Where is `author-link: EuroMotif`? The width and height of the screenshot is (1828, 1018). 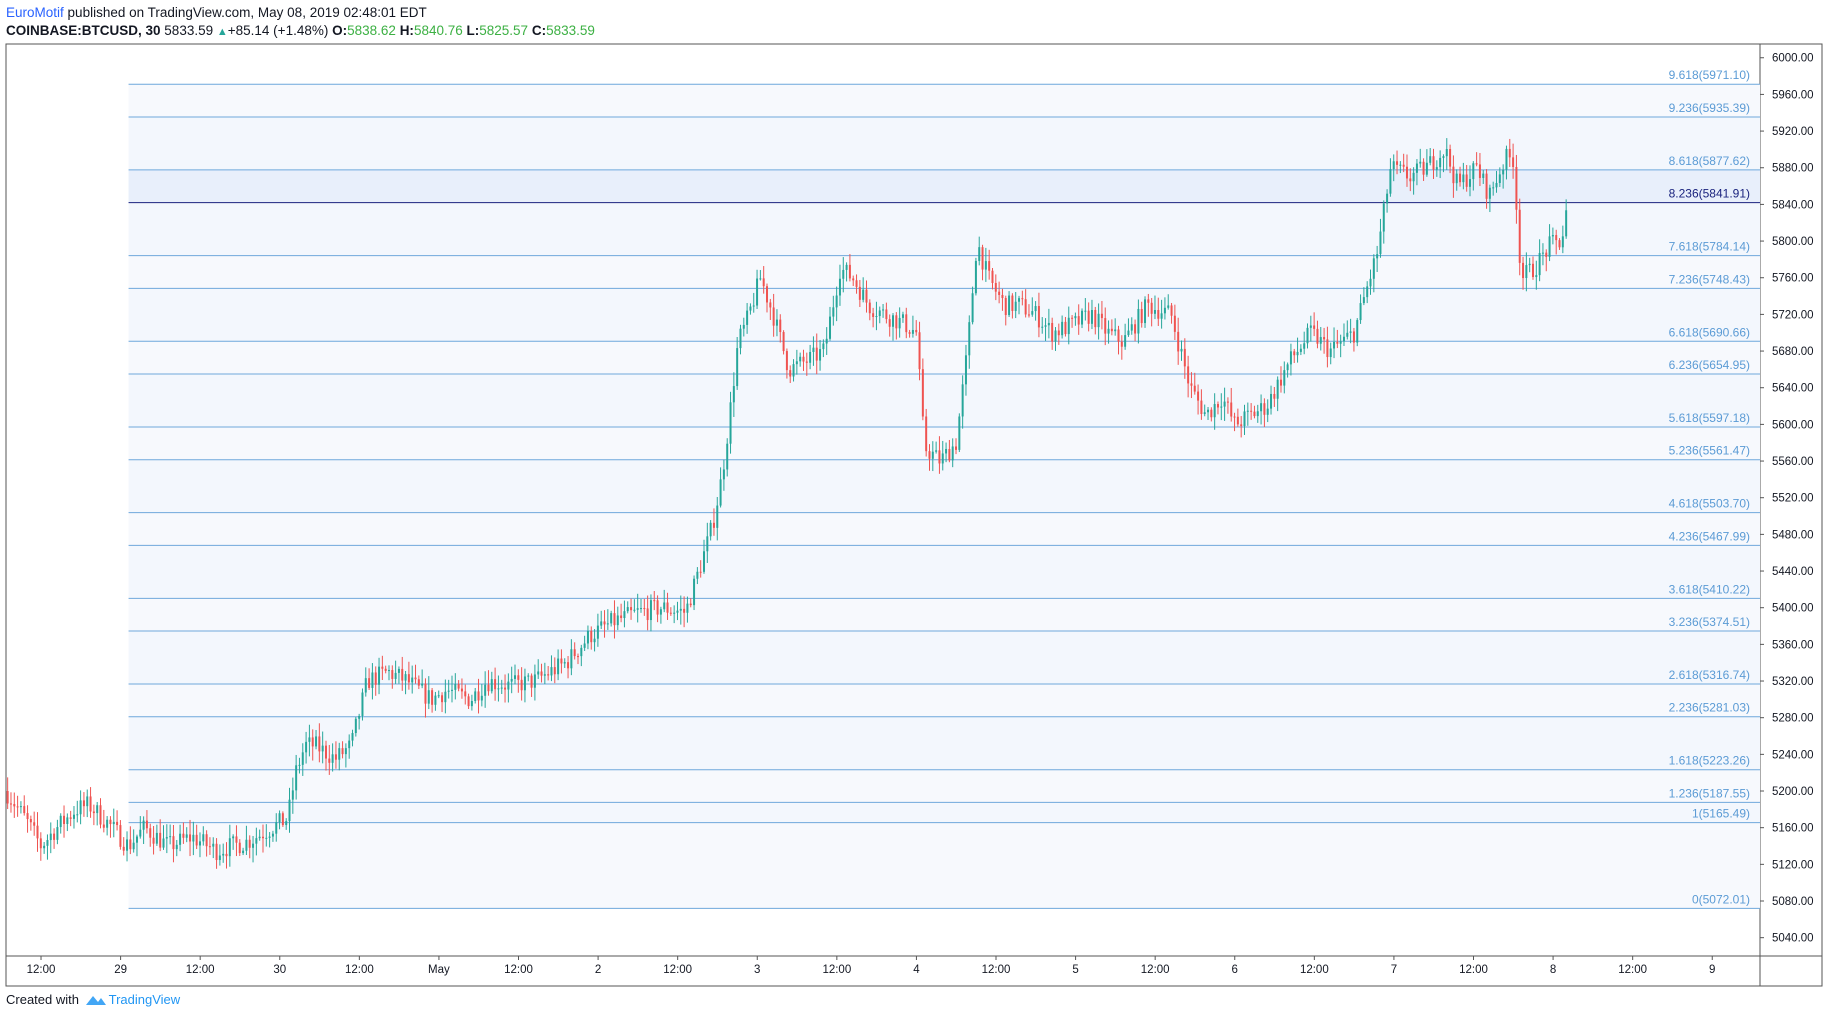
author-link: EuroMotif is located at coordinates (35, 12).